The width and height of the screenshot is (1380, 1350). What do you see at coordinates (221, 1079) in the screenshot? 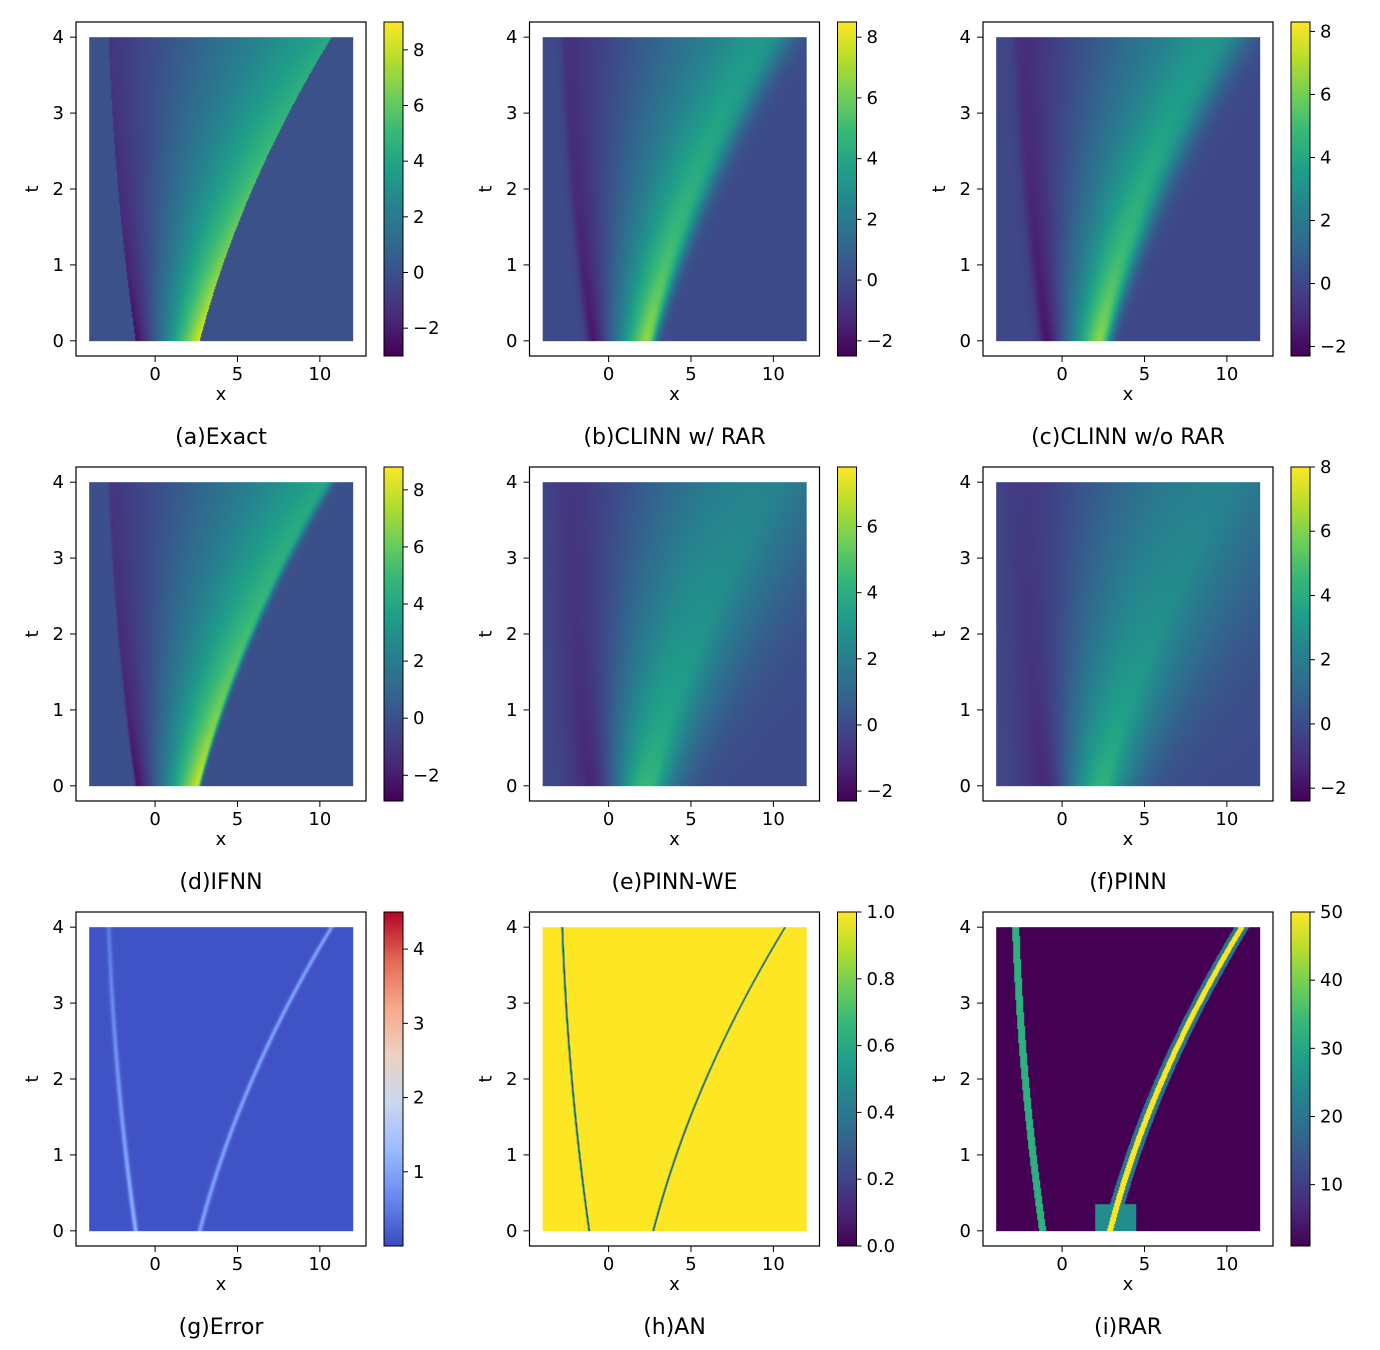
I see `heatmap-g` at bounding box center [221, 1079].